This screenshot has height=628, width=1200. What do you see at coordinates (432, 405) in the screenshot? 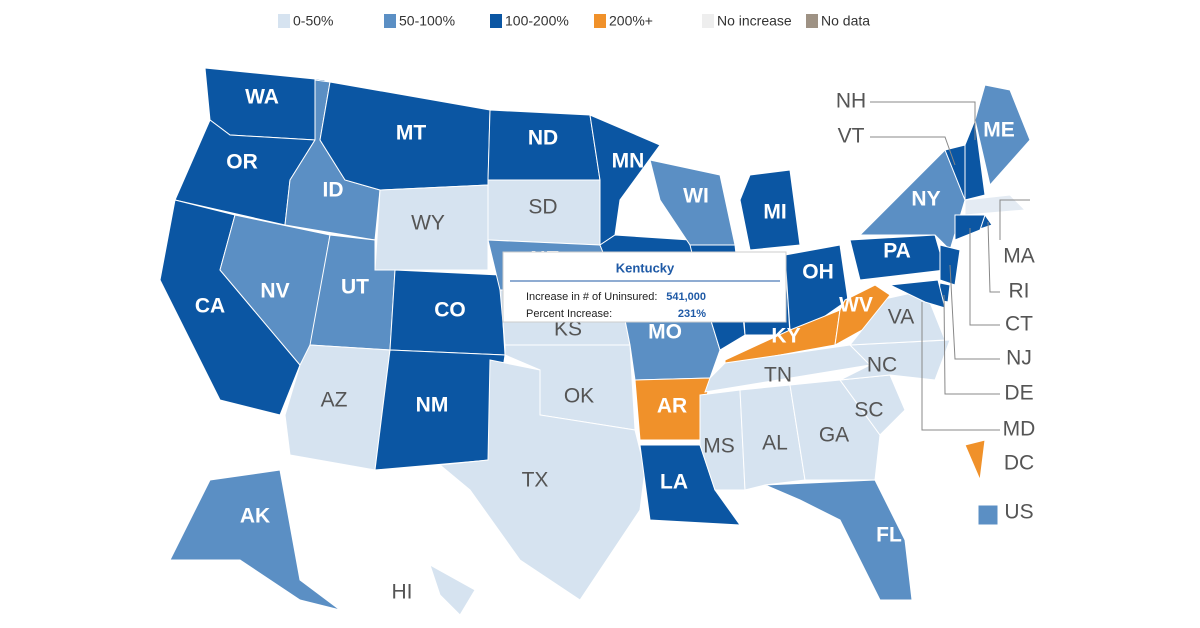
I see `state-label: NM` at bounding box center [432, 405].